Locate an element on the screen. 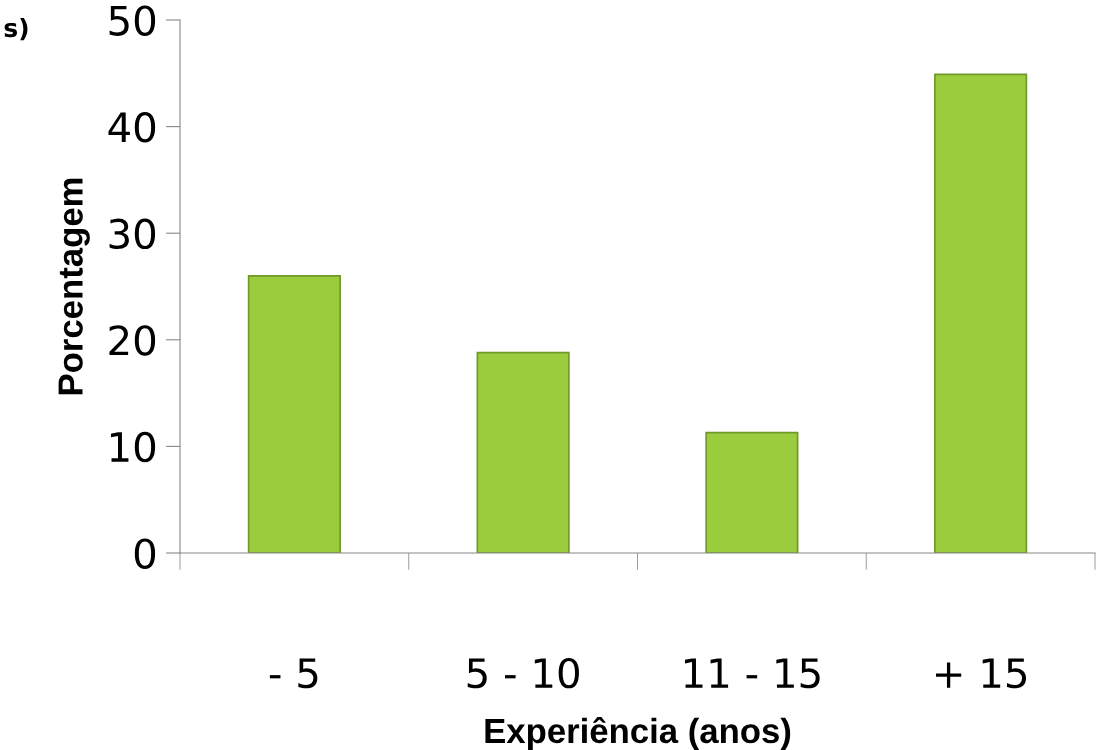 This screenshot has height=750, width=1105. y-tick-label: 30 is located at coordinates (132, 234).